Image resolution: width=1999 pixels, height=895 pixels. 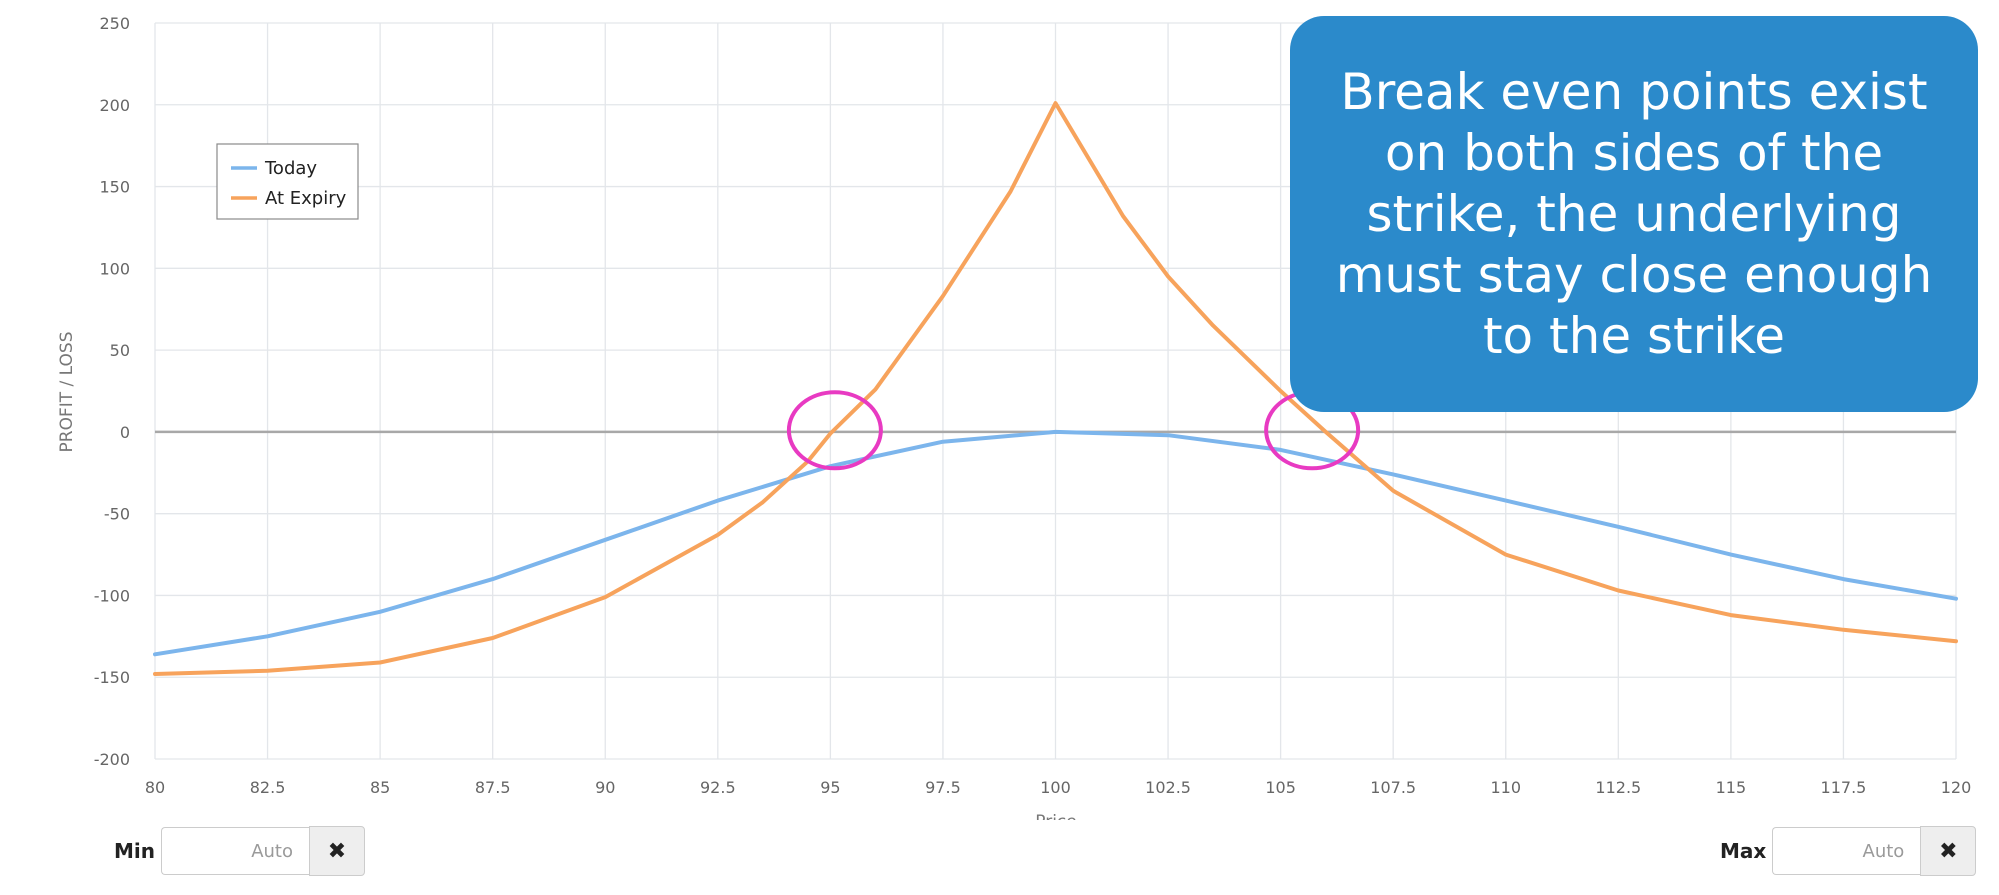 What do you see at coordinates (67, 392) in the screenshot?
I see `y-axis-title: PROFIT / LOSS` at bounding box center [67, 392].